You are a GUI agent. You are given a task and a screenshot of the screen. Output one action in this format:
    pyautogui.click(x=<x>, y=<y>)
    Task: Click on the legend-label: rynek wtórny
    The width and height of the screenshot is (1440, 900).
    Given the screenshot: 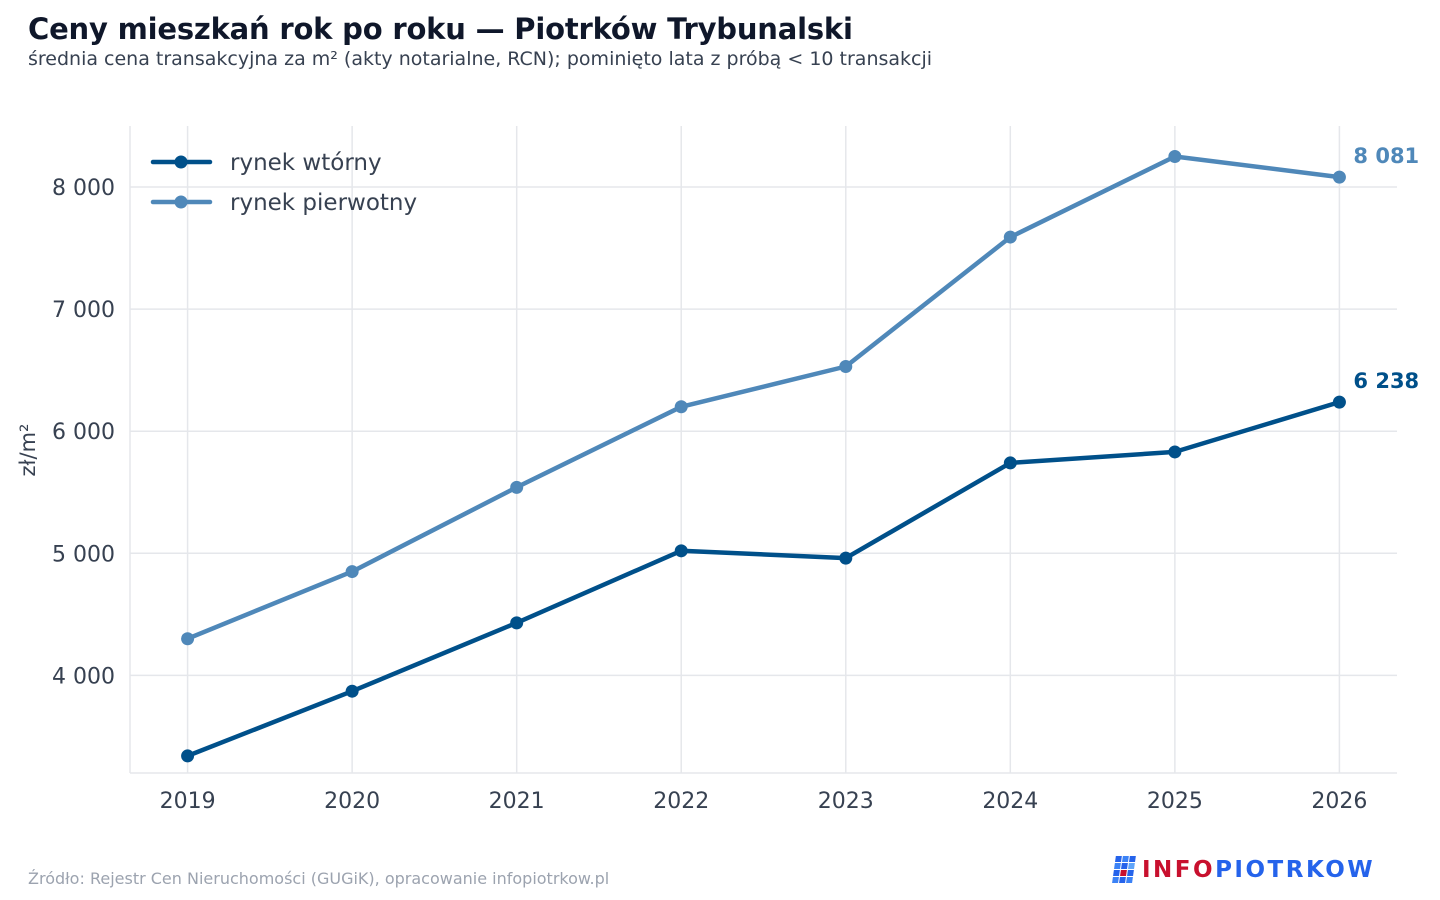 What is the action you would take?
    pyautogui.click(x=306, y=163)
    